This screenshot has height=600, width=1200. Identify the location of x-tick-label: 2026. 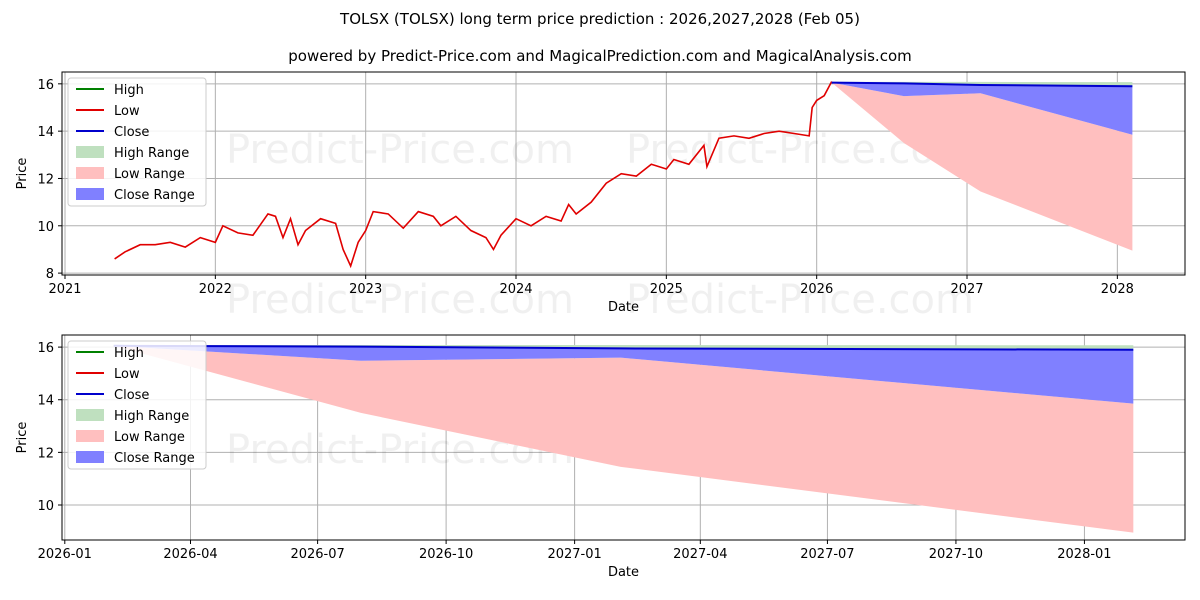
(816, 289).